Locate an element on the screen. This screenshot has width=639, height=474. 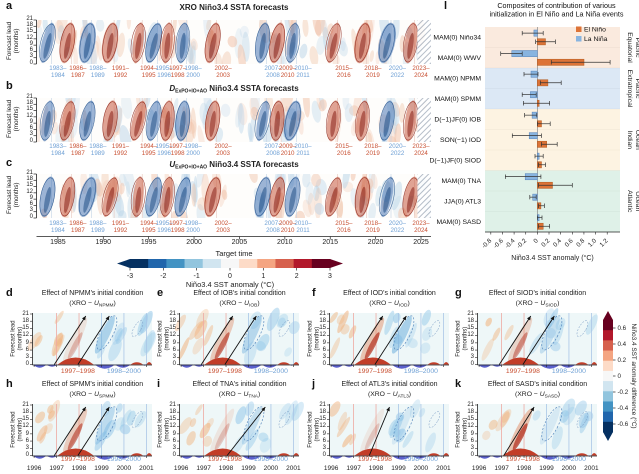
xtick-year: 1985 is located at coordinates (58, 242).